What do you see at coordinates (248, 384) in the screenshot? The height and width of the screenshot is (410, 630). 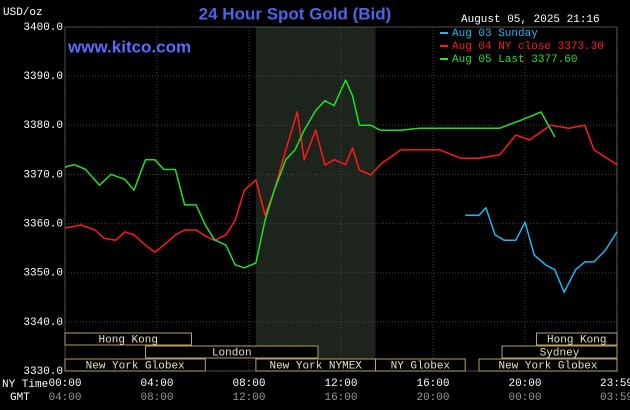 I see `x-tick-label: 08:00` at bounding box center [248, 384].